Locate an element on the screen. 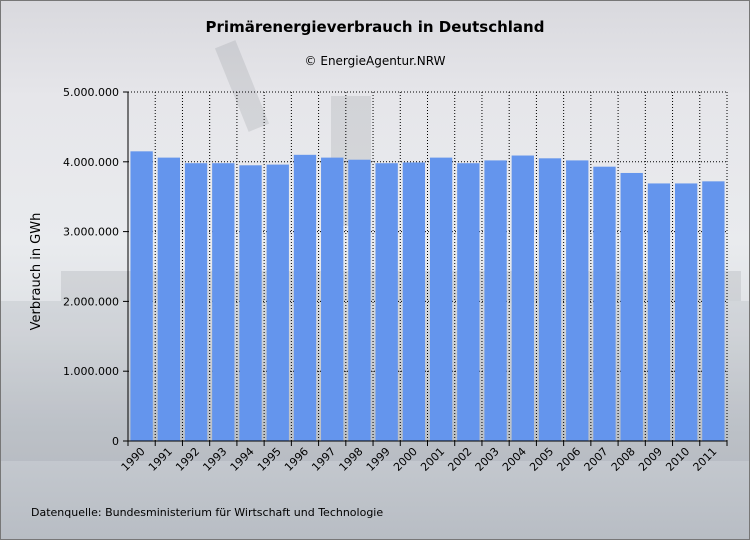 The image size is (750, 540). x-tick-label-1998: 1998 is located at coordinates (351, 459).